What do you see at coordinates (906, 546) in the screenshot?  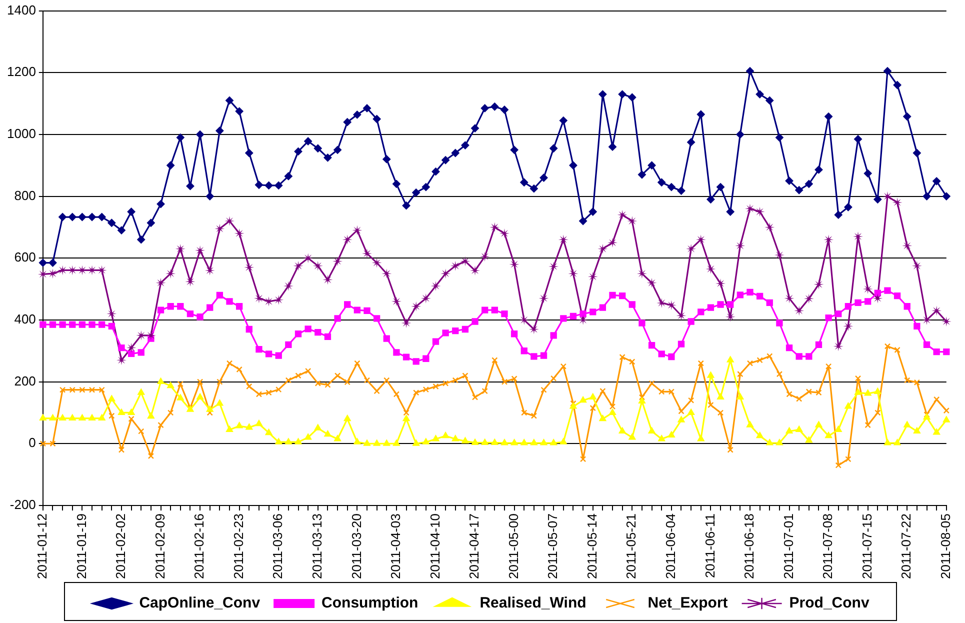 I see `x-tick-label: 2011-07-22` at bounding box center [906, 546].